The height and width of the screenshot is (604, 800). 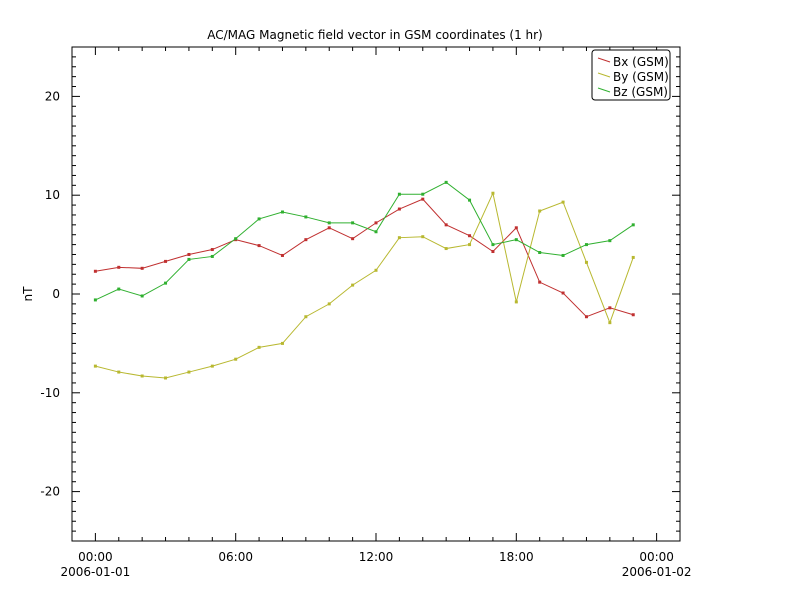 I want to click on legend-box, so click(x=631, y=75).